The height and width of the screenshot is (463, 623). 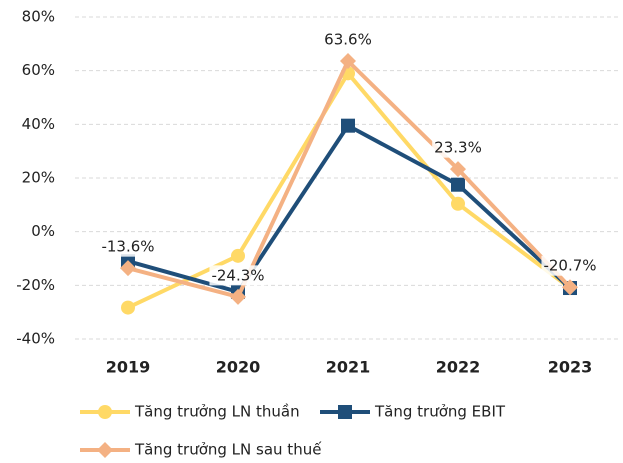 What do you see at coordinates (217, 412) in the screenshot?
I see `legend-label: Tăng trưởng LN thuần` at bounding box center [217, 412].